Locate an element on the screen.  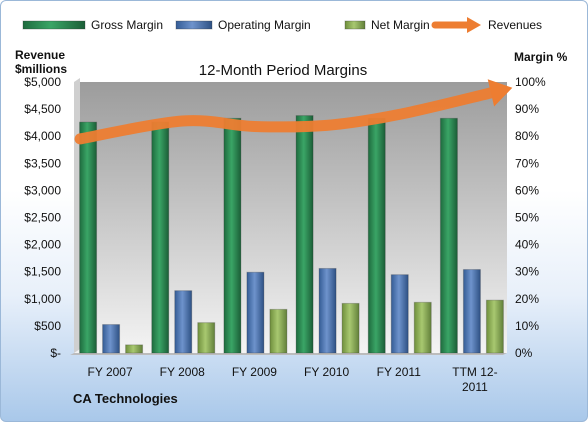
left-tick-label: $2,500 is located at coordinates (42, 218).